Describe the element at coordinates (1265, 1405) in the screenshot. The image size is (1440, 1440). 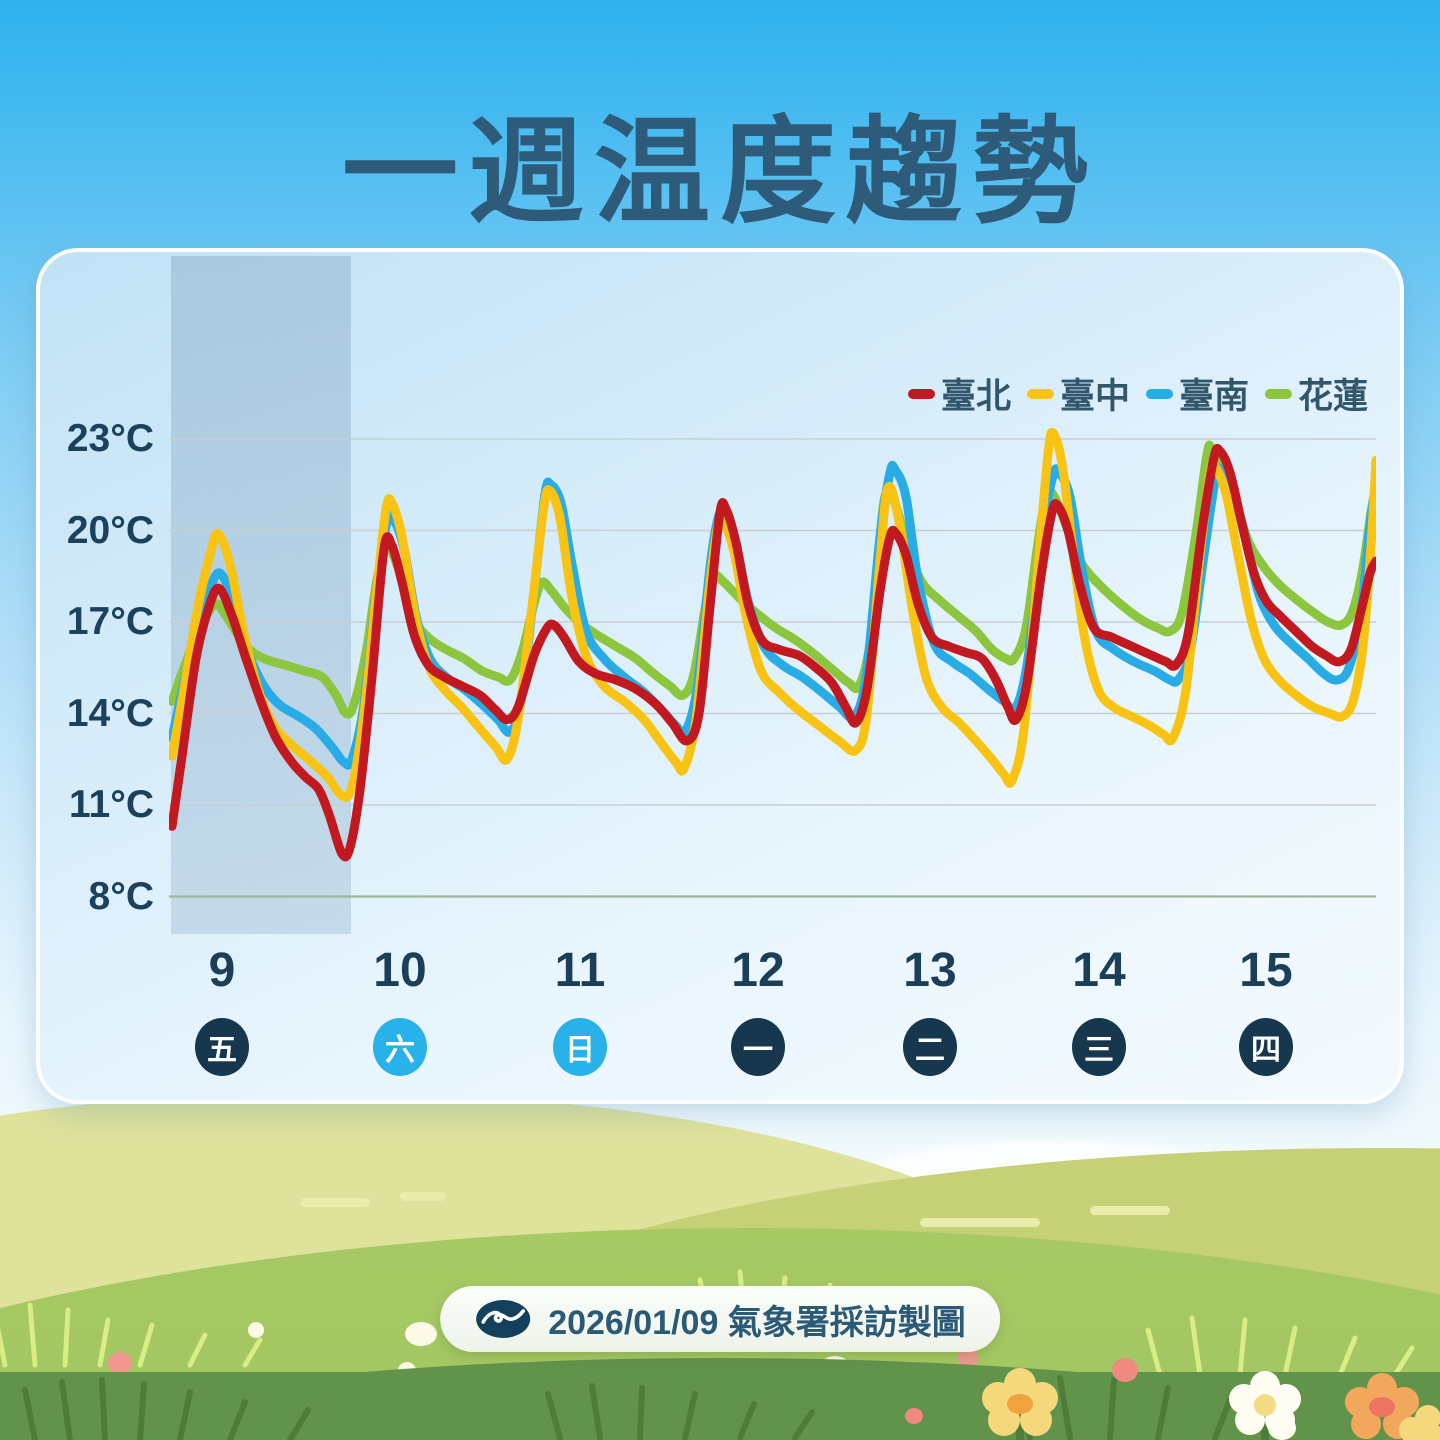
I see `white-flower` at that location.